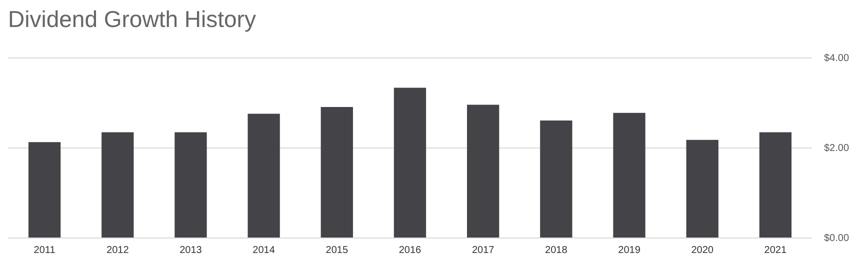  What do you see at coordinates (410, 250) in the screenshot?
I see `x-tick-label: 2016` at bounding box center [410, 250].